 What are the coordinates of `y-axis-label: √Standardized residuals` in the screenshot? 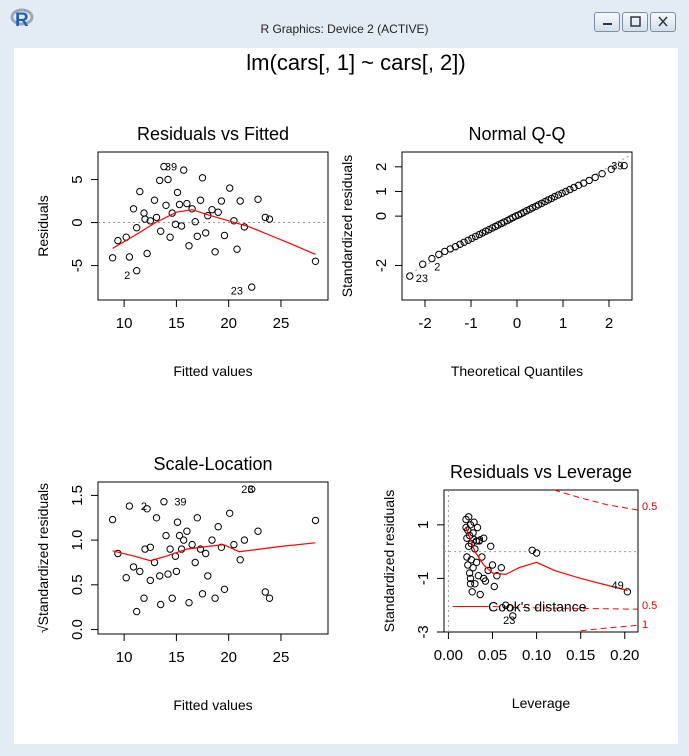 It's located at (43, 558).